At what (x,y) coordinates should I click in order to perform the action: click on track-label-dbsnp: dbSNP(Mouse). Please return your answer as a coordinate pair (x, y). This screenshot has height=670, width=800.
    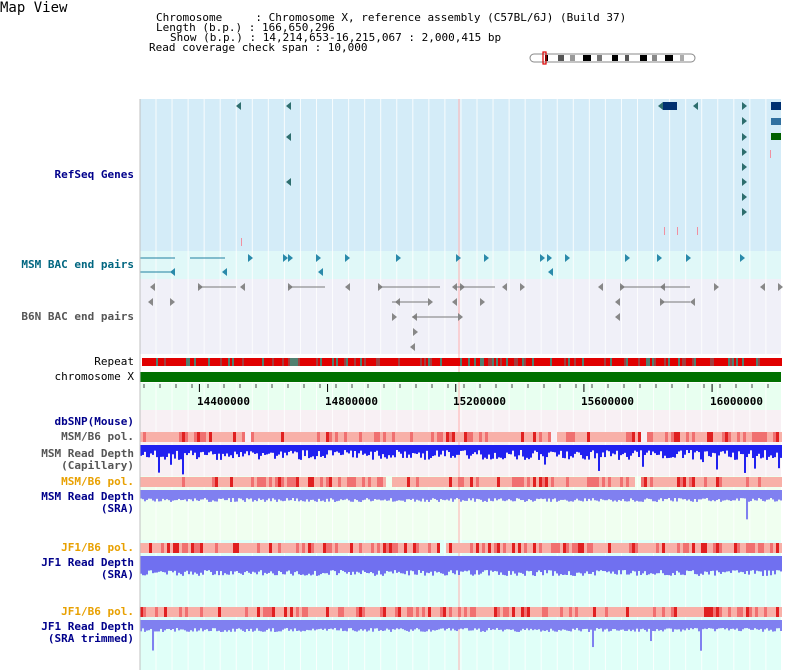
    Looking at the image, I should click on (94, 421).